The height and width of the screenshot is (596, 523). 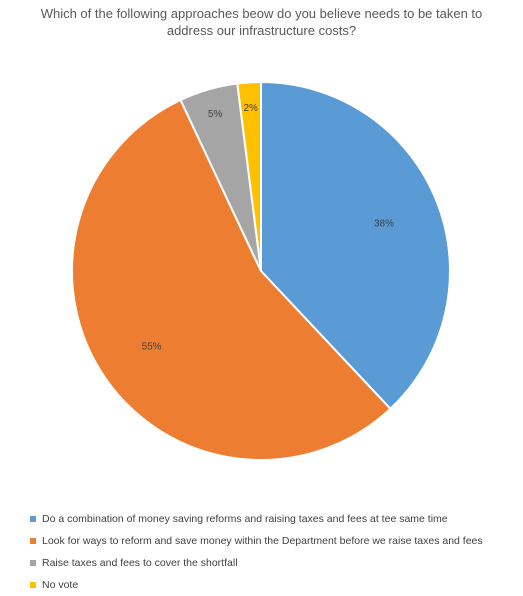 I want to click on legend-item-4: No vote, so click(x=256, y=585).